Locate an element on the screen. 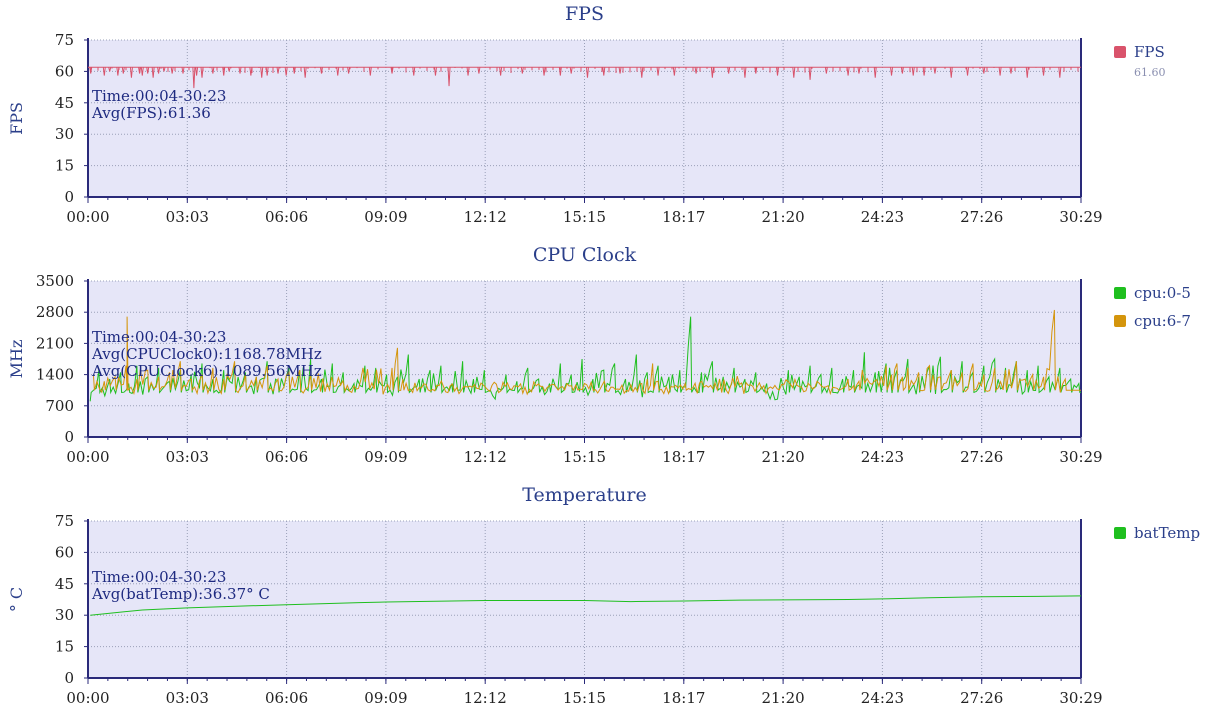 This screenshot has height=720, width=1216. annotation-text: Avg(batTemp):36.37° C is located at coordinates (180, 594).